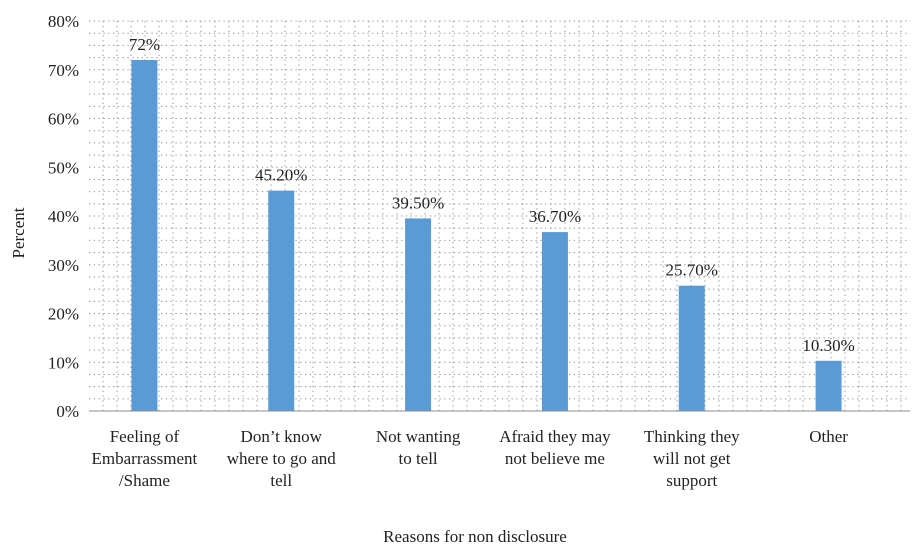 This screenshot has height=545, width=917. I want to click on category-label: Don’t know where to go and tell, so click(282, 458).